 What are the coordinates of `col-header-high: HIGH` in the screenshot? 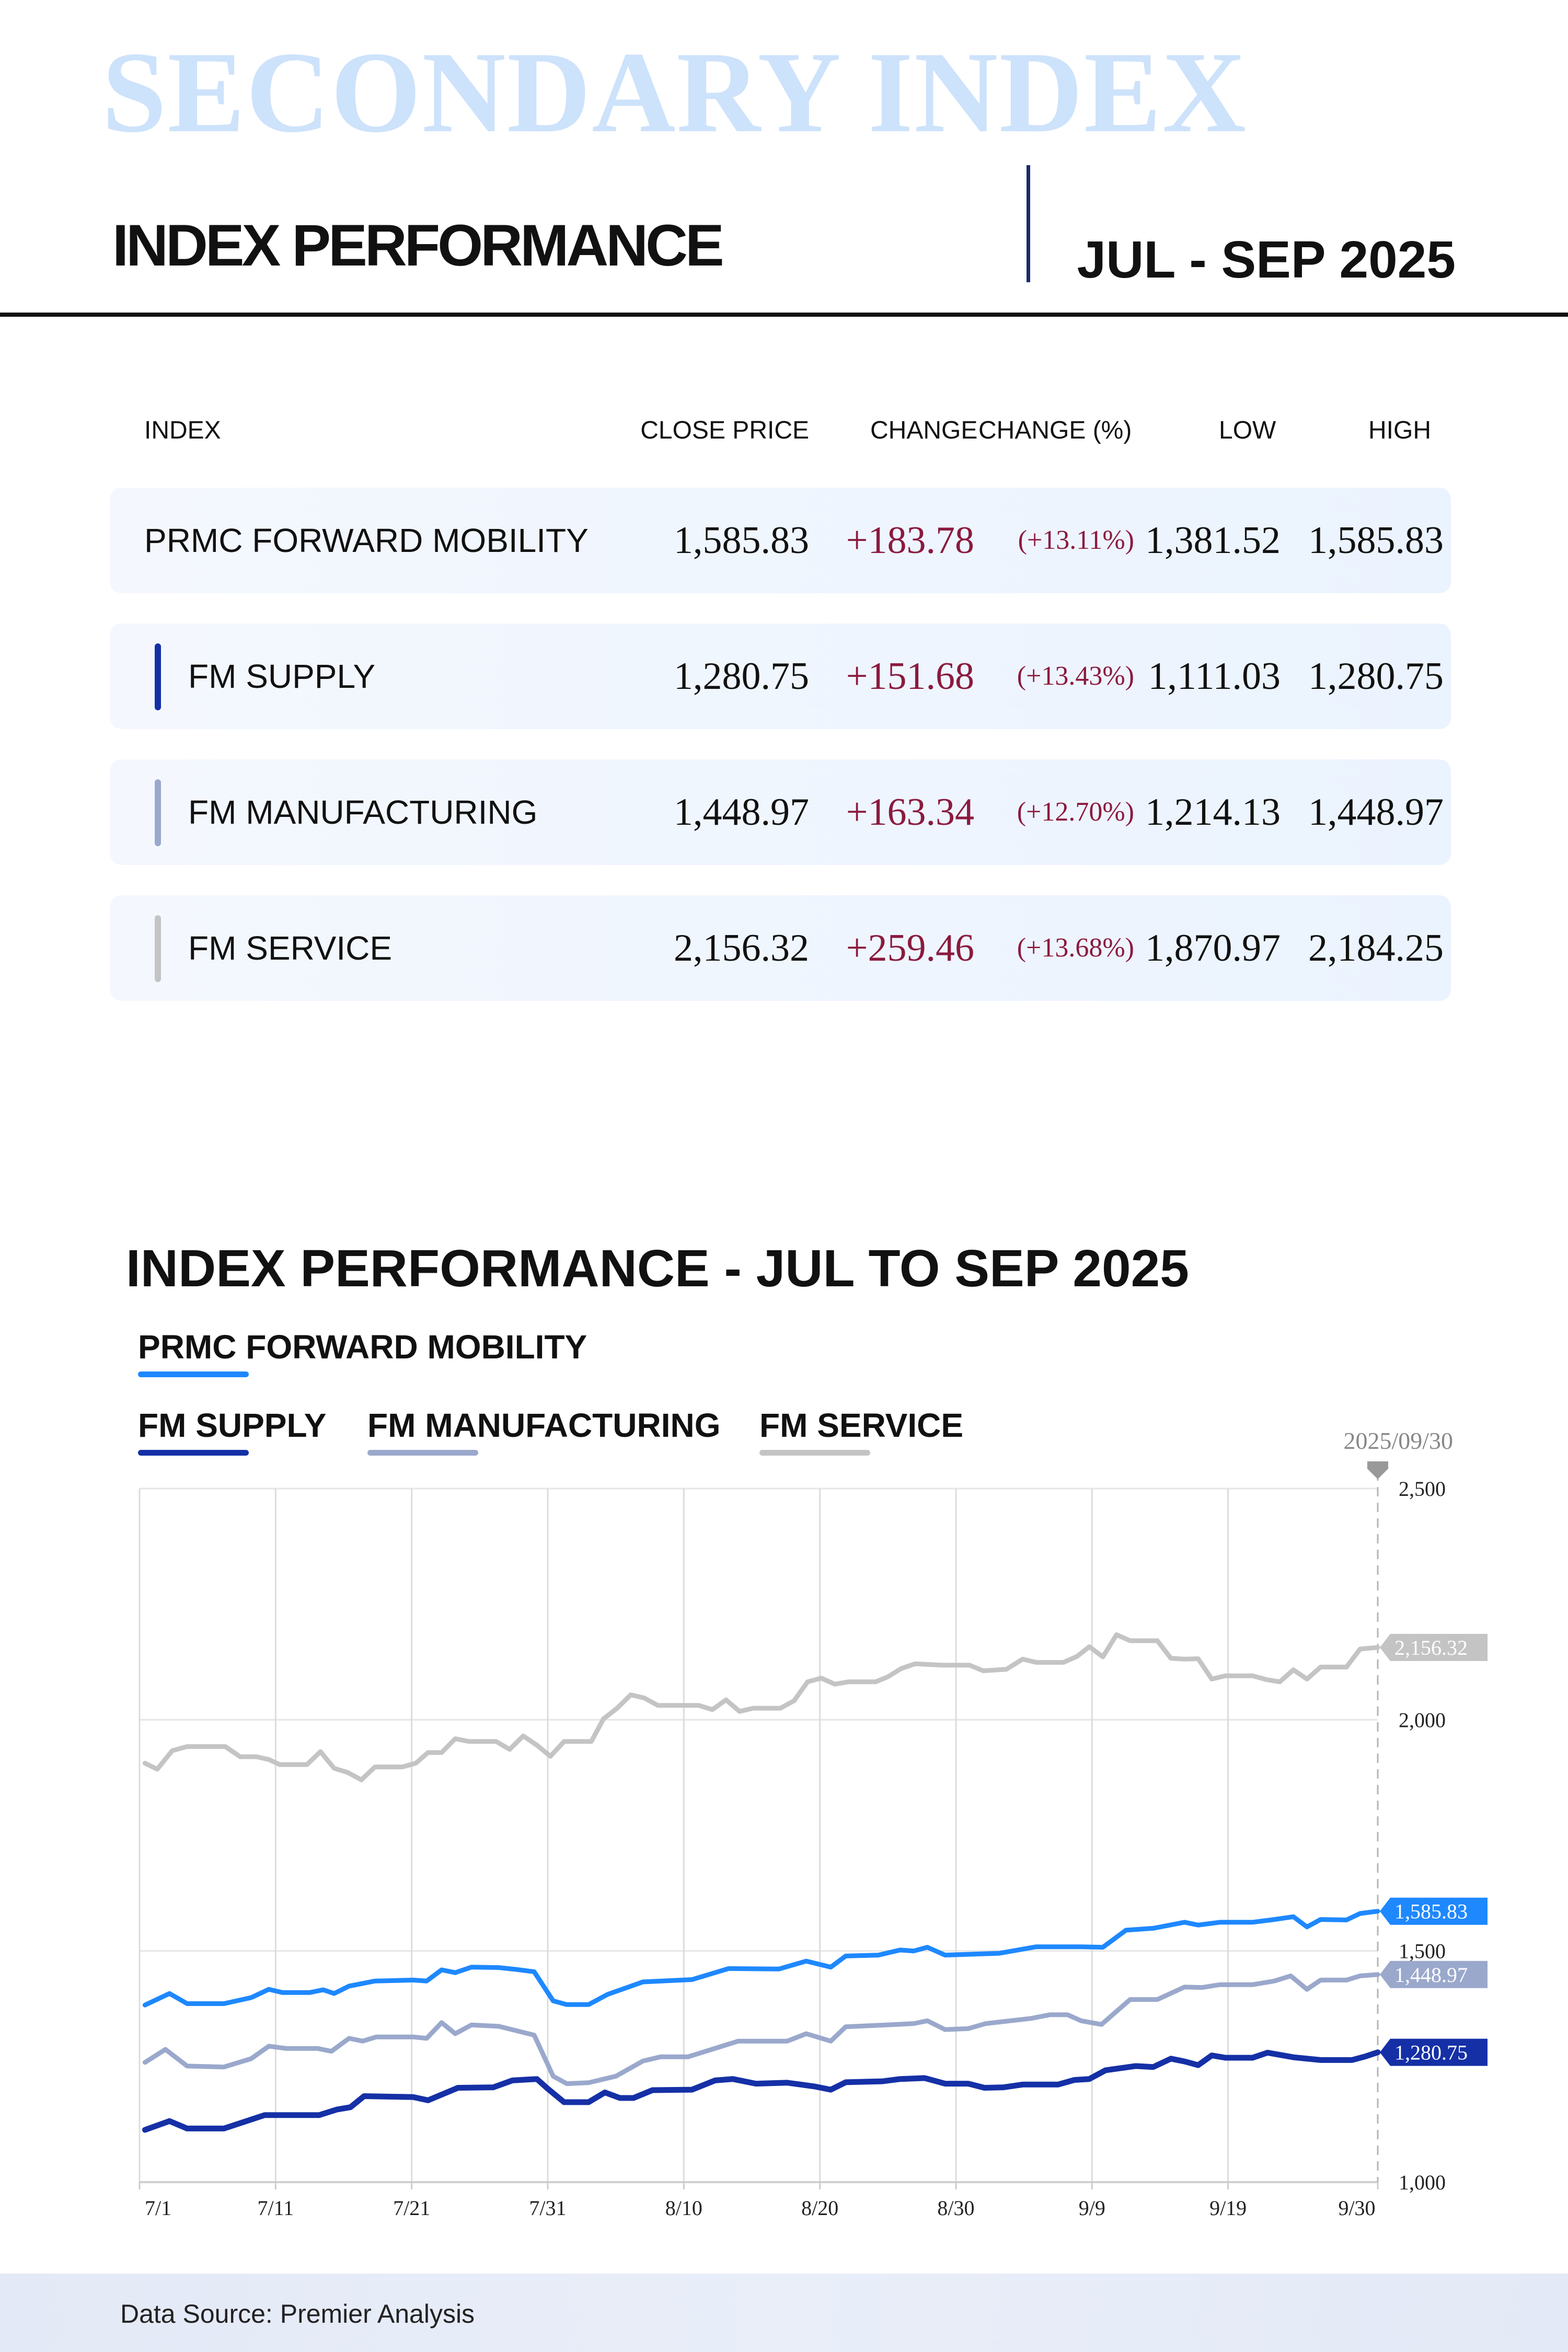 It's located at (1399, 430).